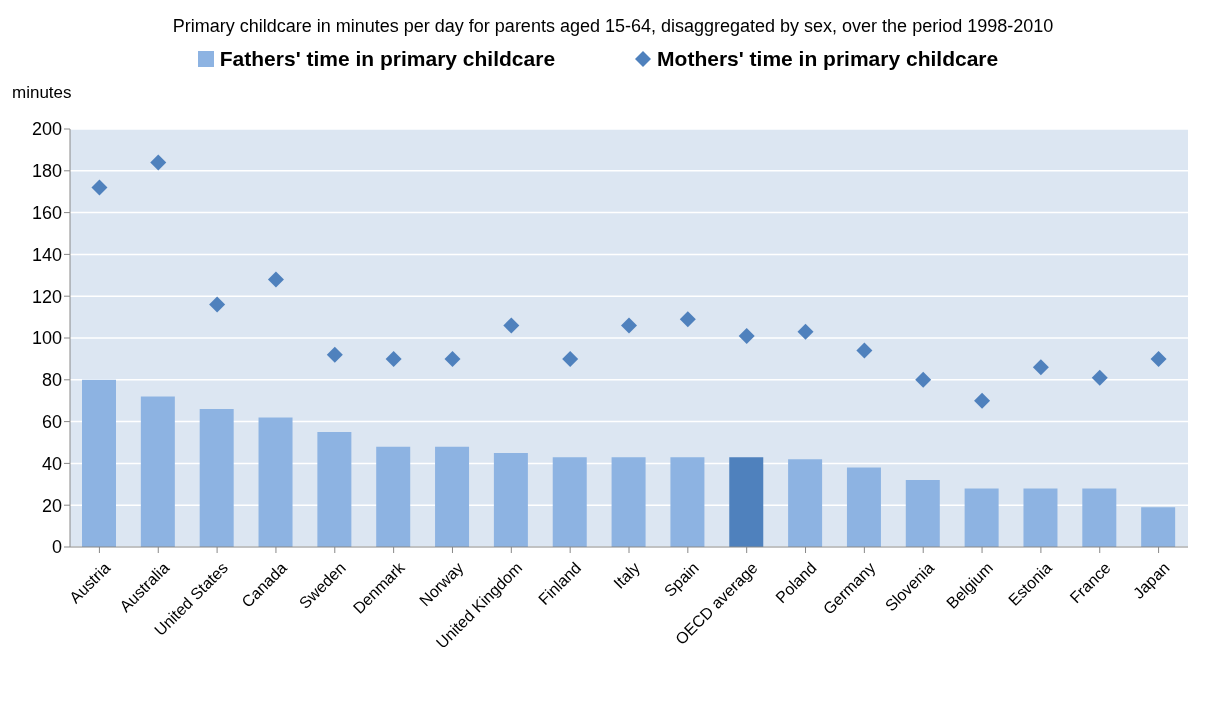  Describe the element at coordinates (46, 171) in the screenshot. I see `y-tick-label: 180` at that location.